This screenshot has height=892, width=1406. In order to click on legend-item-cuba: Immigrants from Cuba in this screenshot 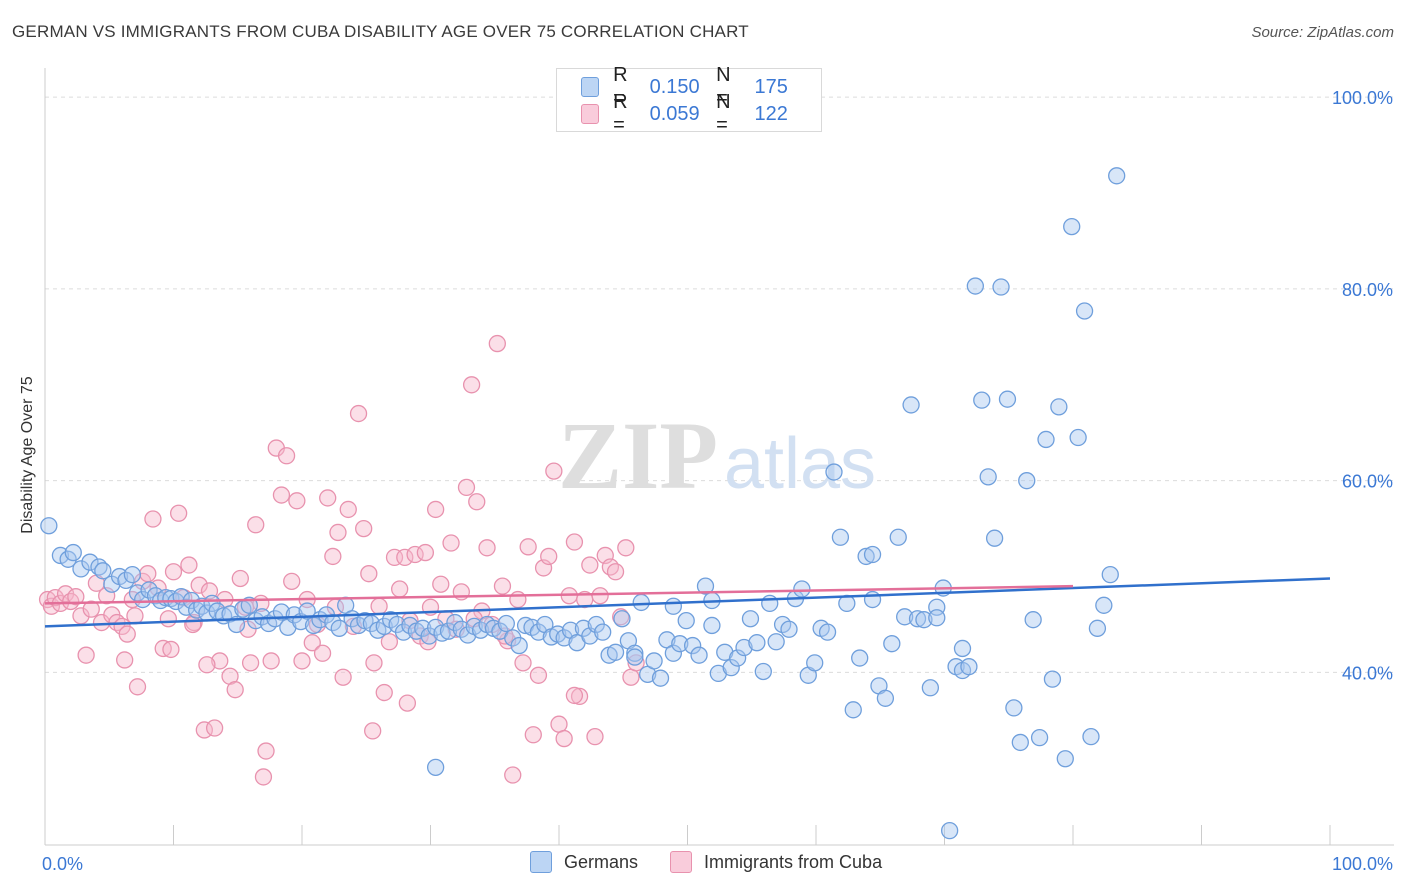, I will do `click(776, 862)`.